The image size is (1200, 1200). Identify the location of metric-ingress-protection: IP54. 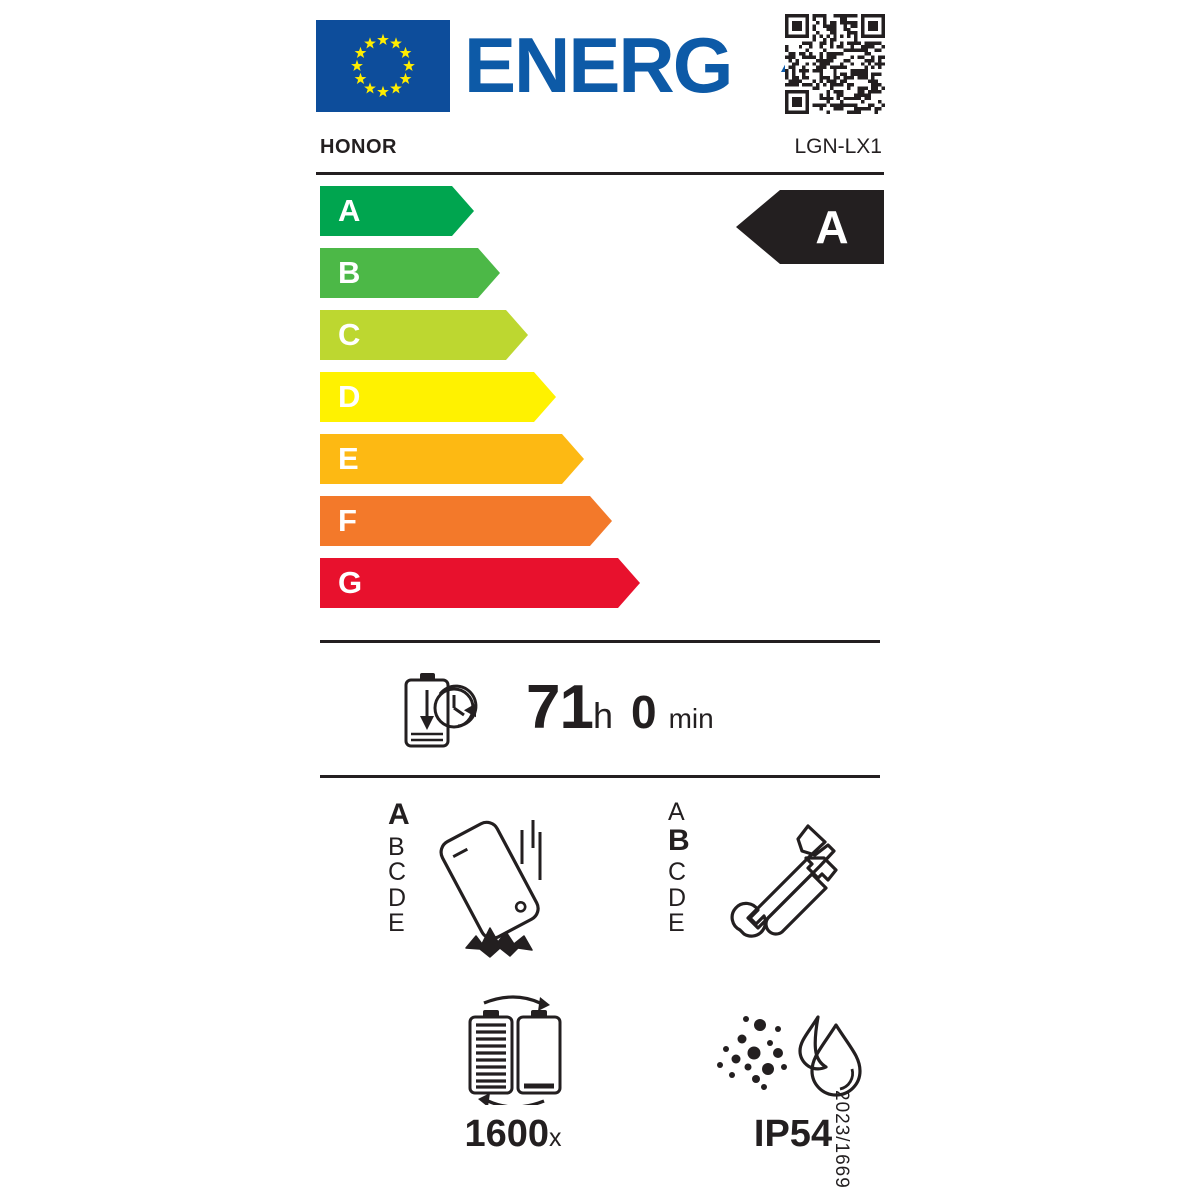
(793, 1080).